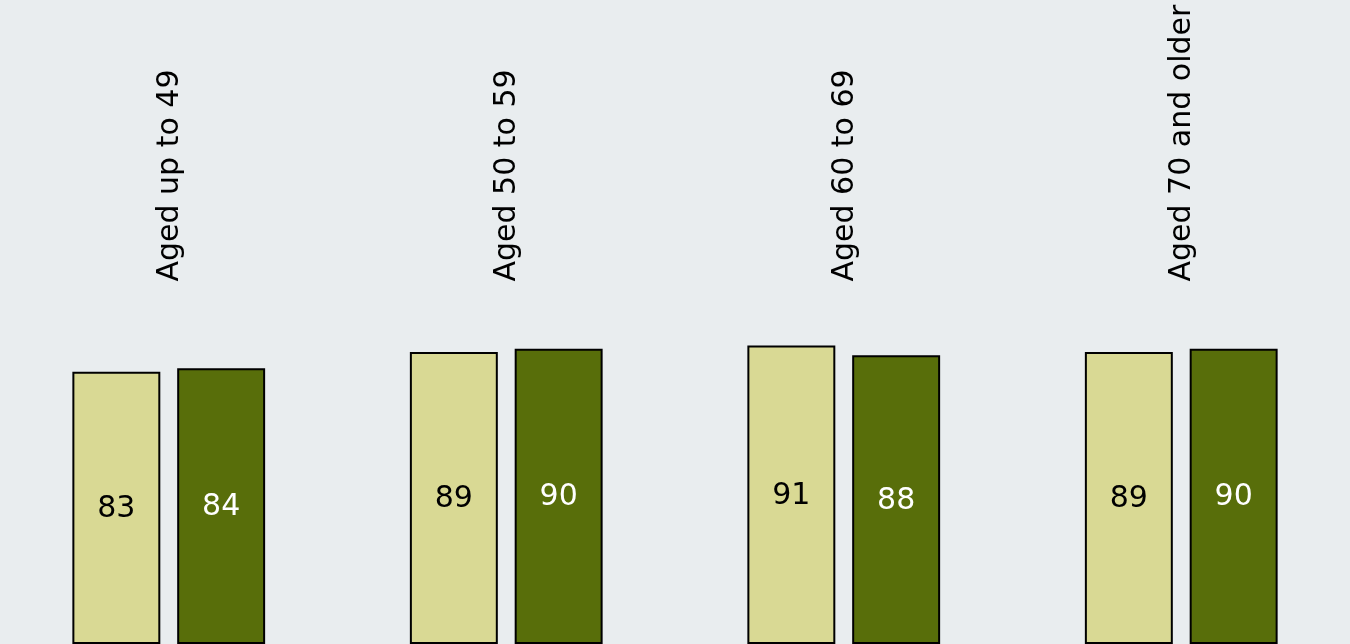 The image size is (1350, 644). What do you see at coordinates (505, 175) in the screenshot?
I see `x-tick-label: Aged 50 to 59` at bounding box center [505, 175].